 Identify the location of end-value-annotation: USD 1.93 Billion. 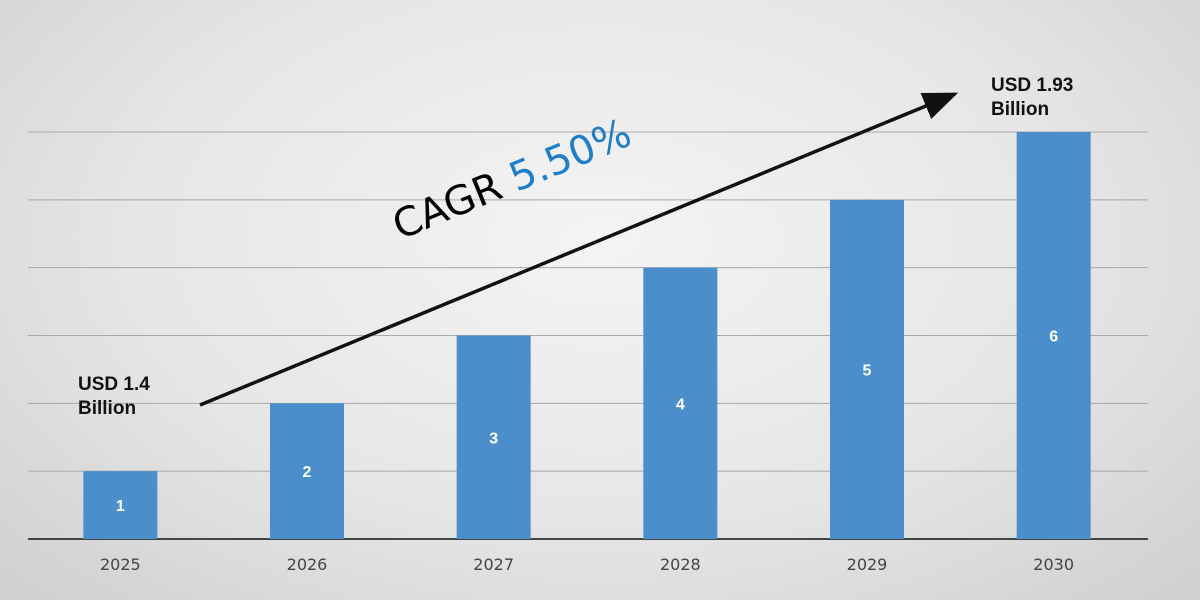
(1032, 98).